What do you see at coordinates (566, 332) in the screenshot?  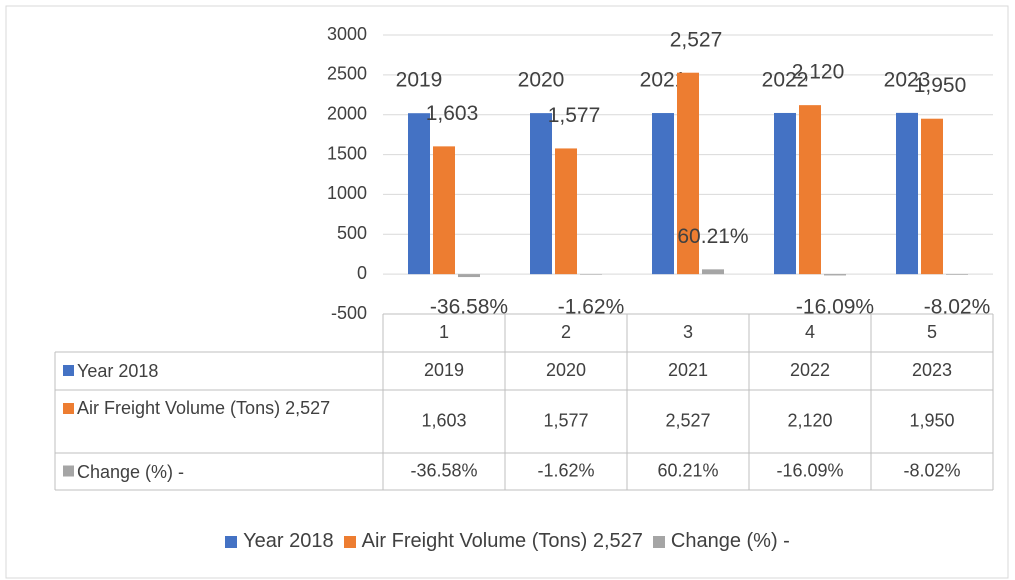 I see `x-tick-label: 2` at bounding box center [566, 332].